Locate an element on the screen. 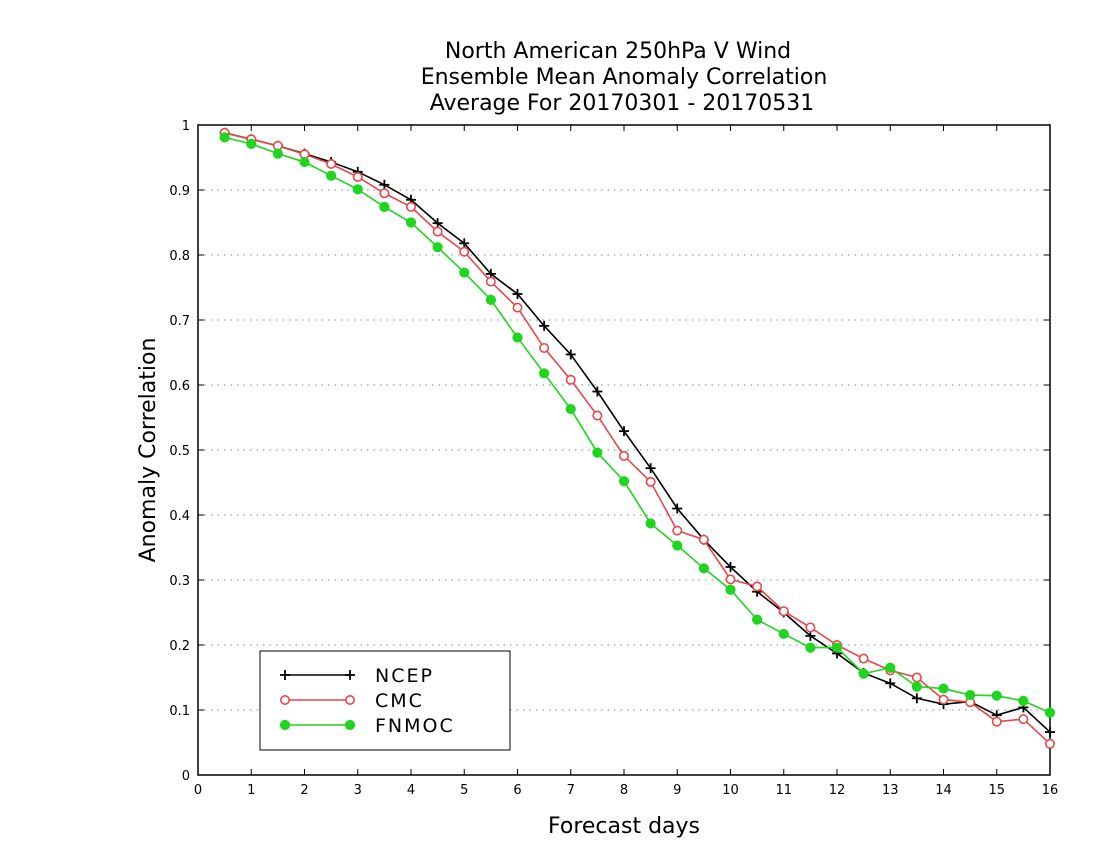  x-axis-title: Forecast days is located at coordinates (624, 826).